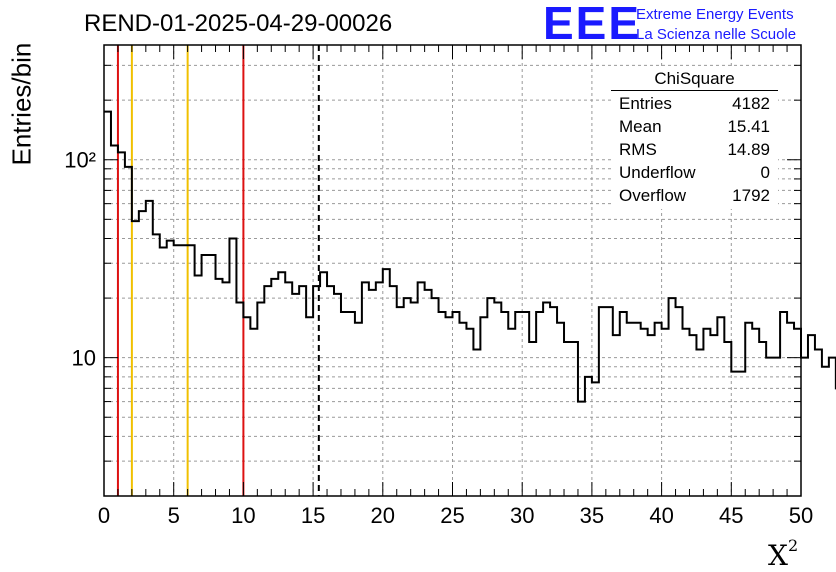 This screenshot has width=836, height=572. What do you see at coordinates (640, 126) in the screenshot?
I see `stat-label: Mean` at bounding box center [640, 126].